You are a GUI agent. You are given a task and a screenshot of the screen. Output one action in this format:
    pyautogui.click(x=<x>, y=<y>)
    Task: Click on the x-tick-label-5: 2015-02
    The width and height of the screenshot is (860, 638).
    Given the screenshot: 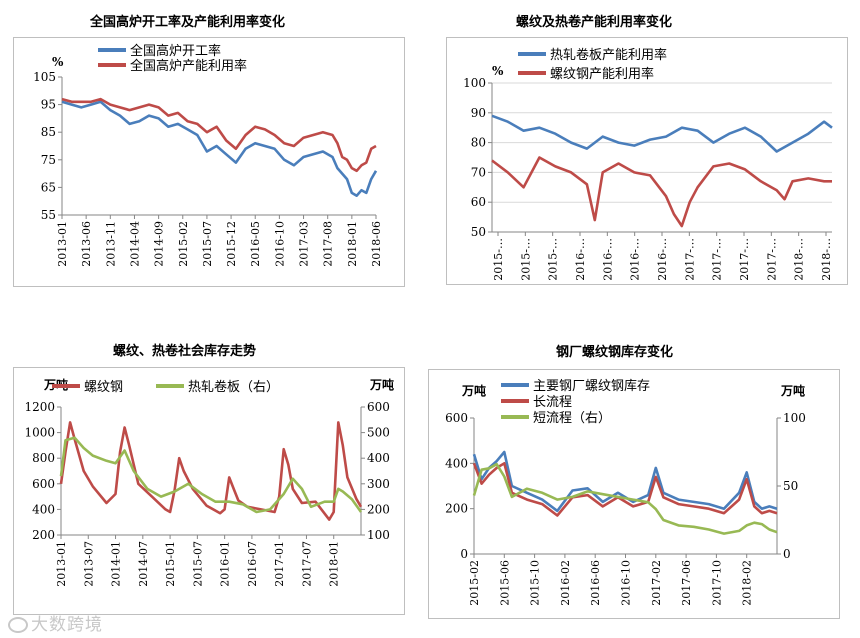 What is the action you would take?
    pyautogui.click(x=183, y=244)
    